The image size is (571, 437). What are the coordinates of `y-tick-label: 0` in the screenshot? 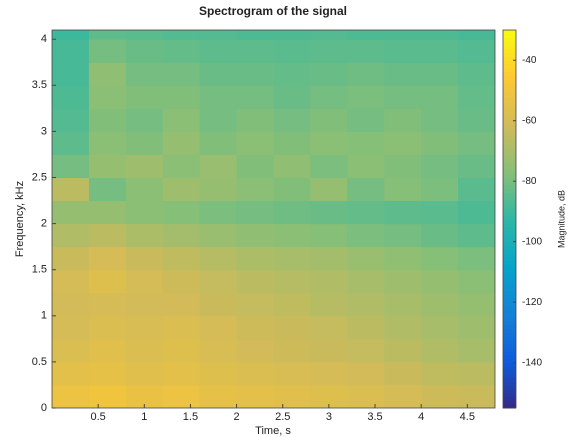 It's located at (44, 408).